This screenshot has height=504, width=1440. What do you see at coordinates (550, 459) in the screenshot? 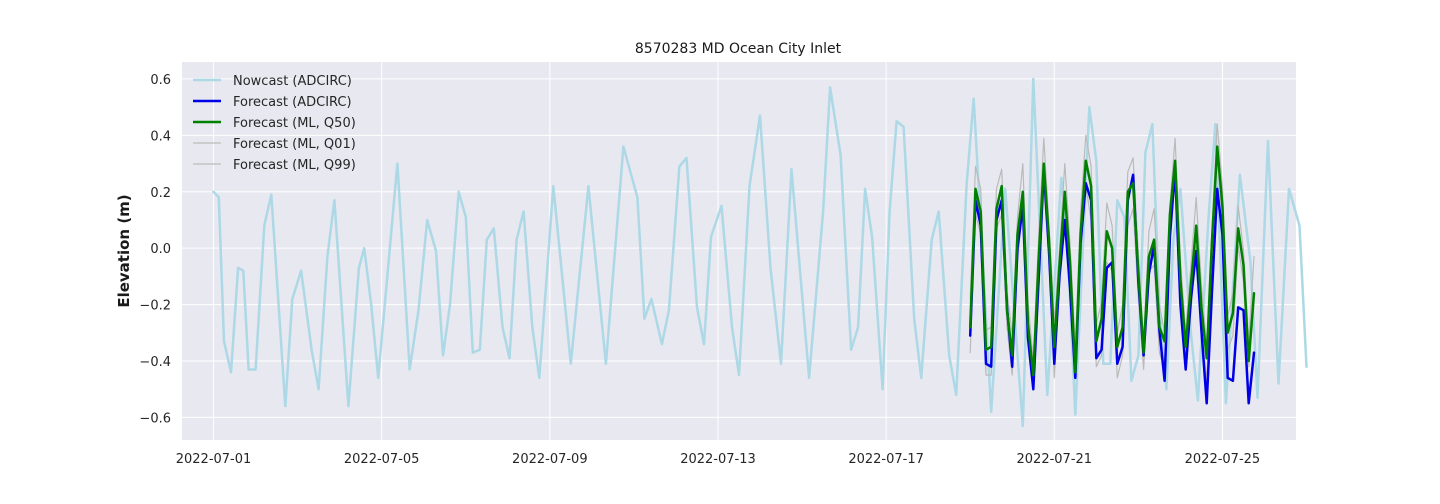
I see `x-tick-label: 2022-07-09` at bounding box center [550, 459].